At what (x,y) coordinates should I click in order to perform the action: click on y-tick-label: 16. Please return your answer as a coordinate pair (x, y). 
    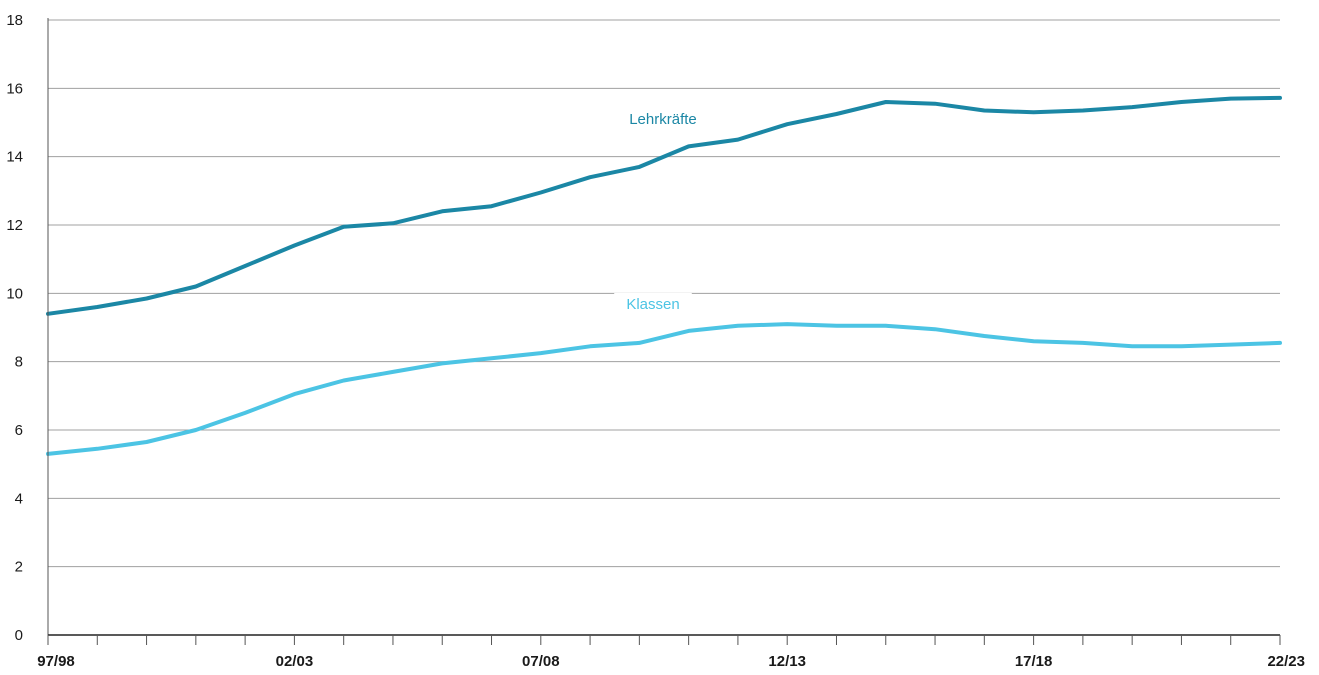
    Looking at the image, I should click on (14, 88).